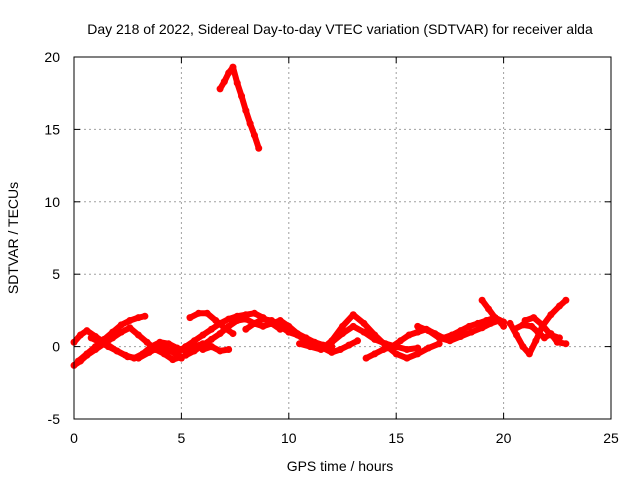  What do you see at coordinates (54, 419) in the screenshot?
I see `y-tick-label: -5` at bounding box center [54, 419].